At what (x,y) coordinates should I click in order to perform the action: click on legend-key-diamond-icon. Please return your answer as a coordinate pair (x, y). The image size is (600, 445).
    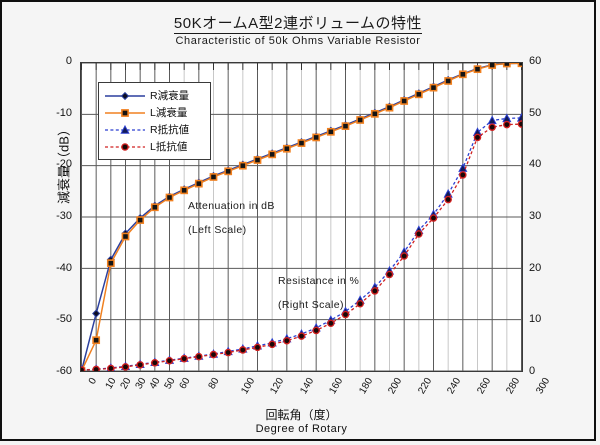
    Looking at the image, I should click on (125, 95).